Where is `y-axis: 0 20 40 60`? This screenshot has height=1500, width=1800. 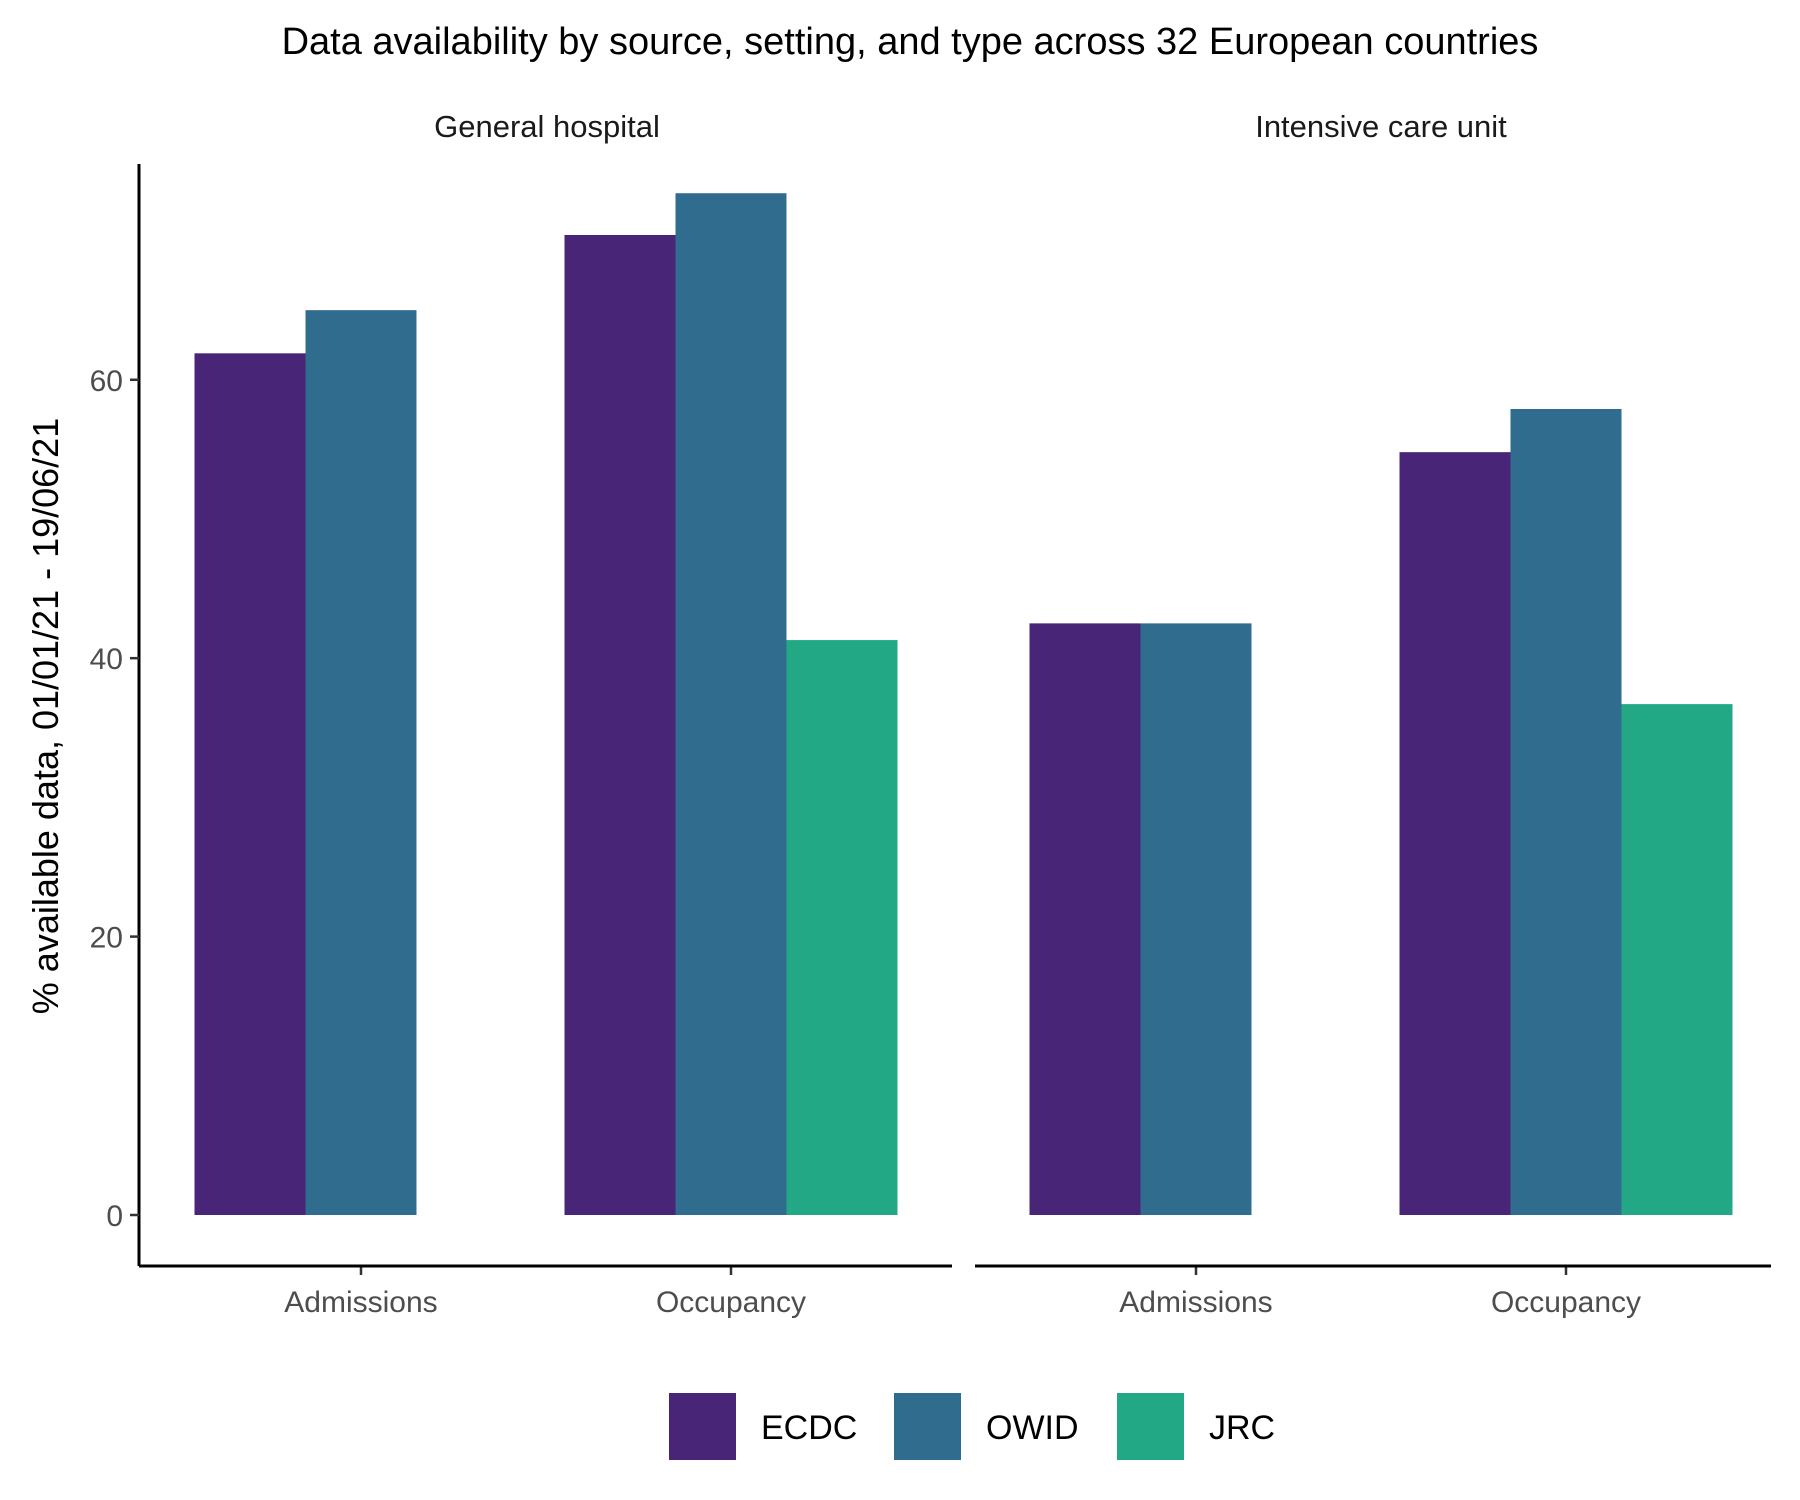 y-axis: 0 20 40 60 is located at coordinates (115, 715).